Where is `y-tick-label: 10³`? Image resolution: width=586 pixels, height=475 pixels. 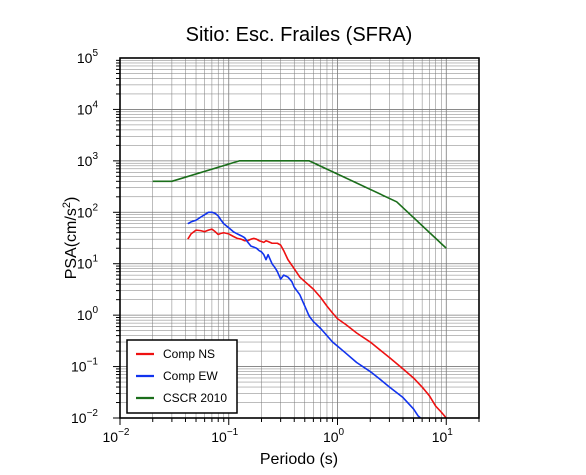 y-tick-label: 10³ is located at coordinates (88, 160).